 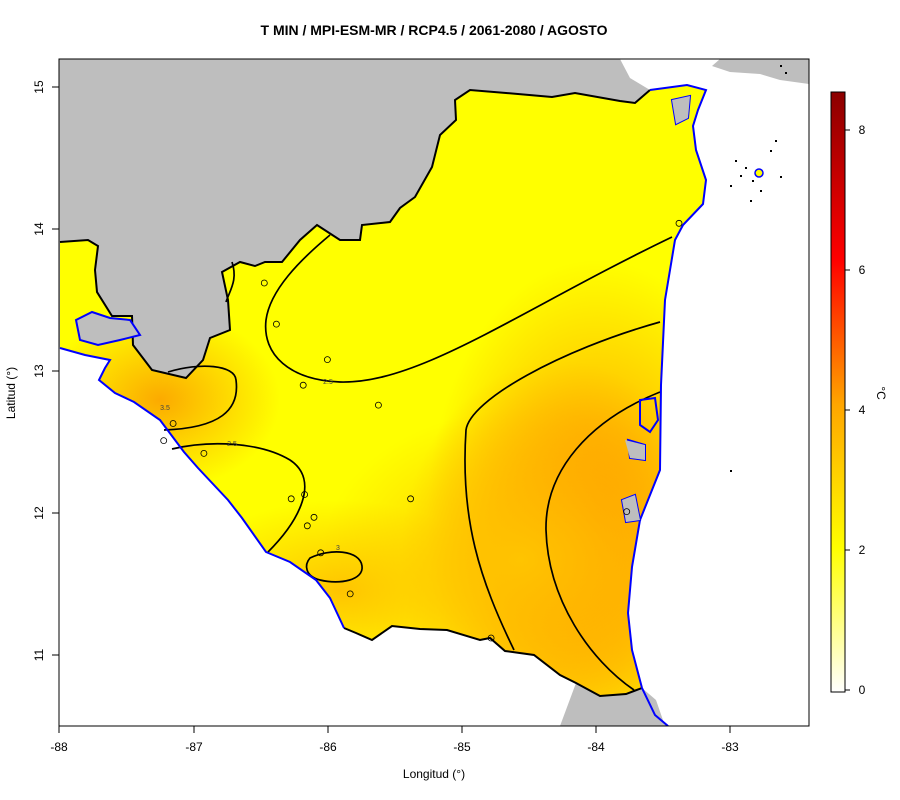 I want to click on x-tick-label: -85, so click(x=462, y=747).